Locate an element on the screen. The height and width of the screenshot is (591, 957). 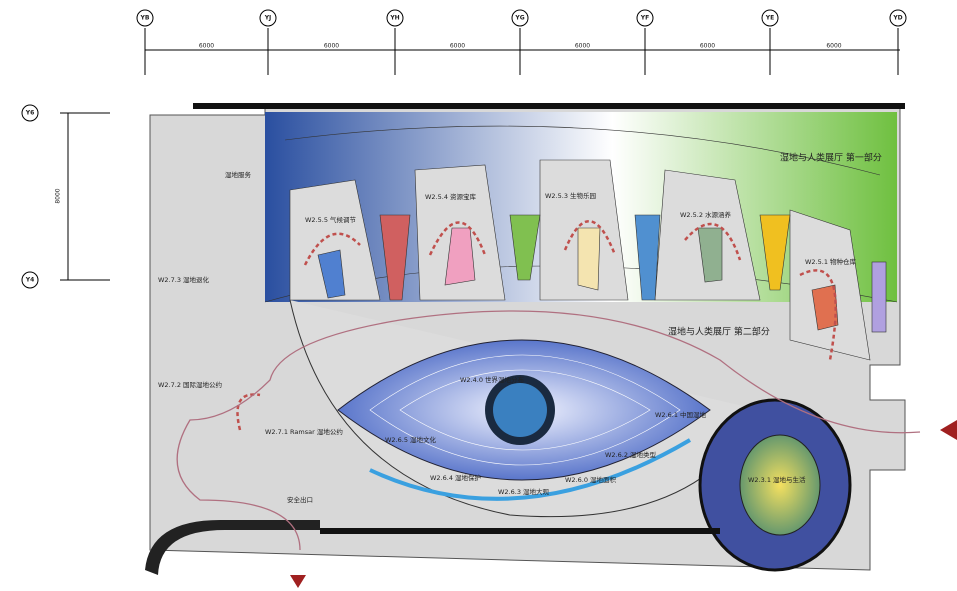
axis-label: YB is located at coordinates (145, 18).